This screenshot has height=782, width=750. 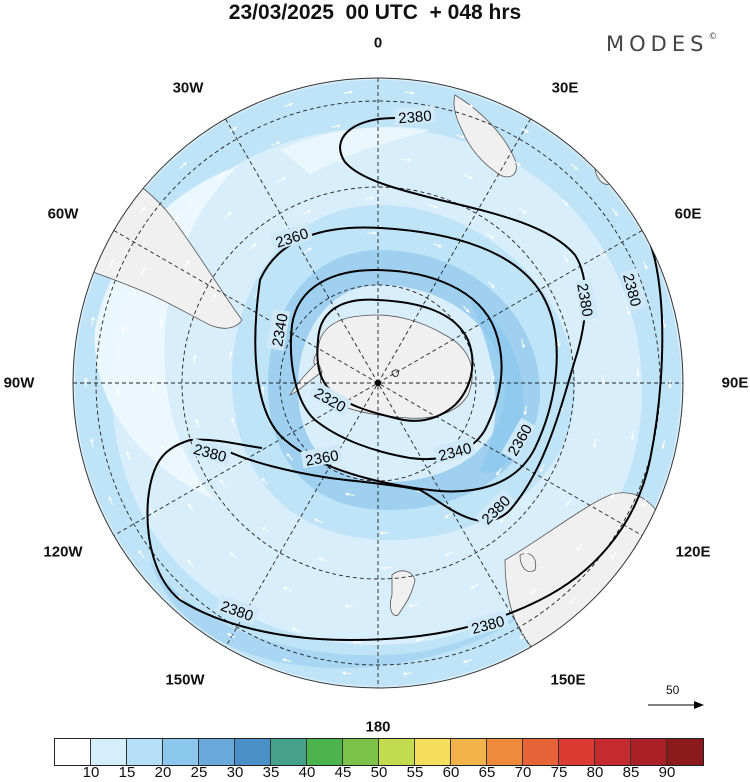 I want to click on colorbar-label: 75, so click(x=559, y=772).